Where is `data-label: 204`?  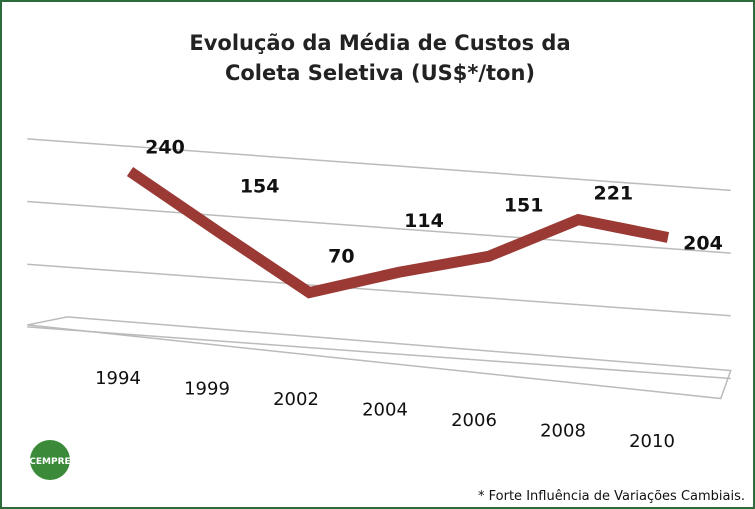 data-label: 204 is located at coordinates (703, 244).